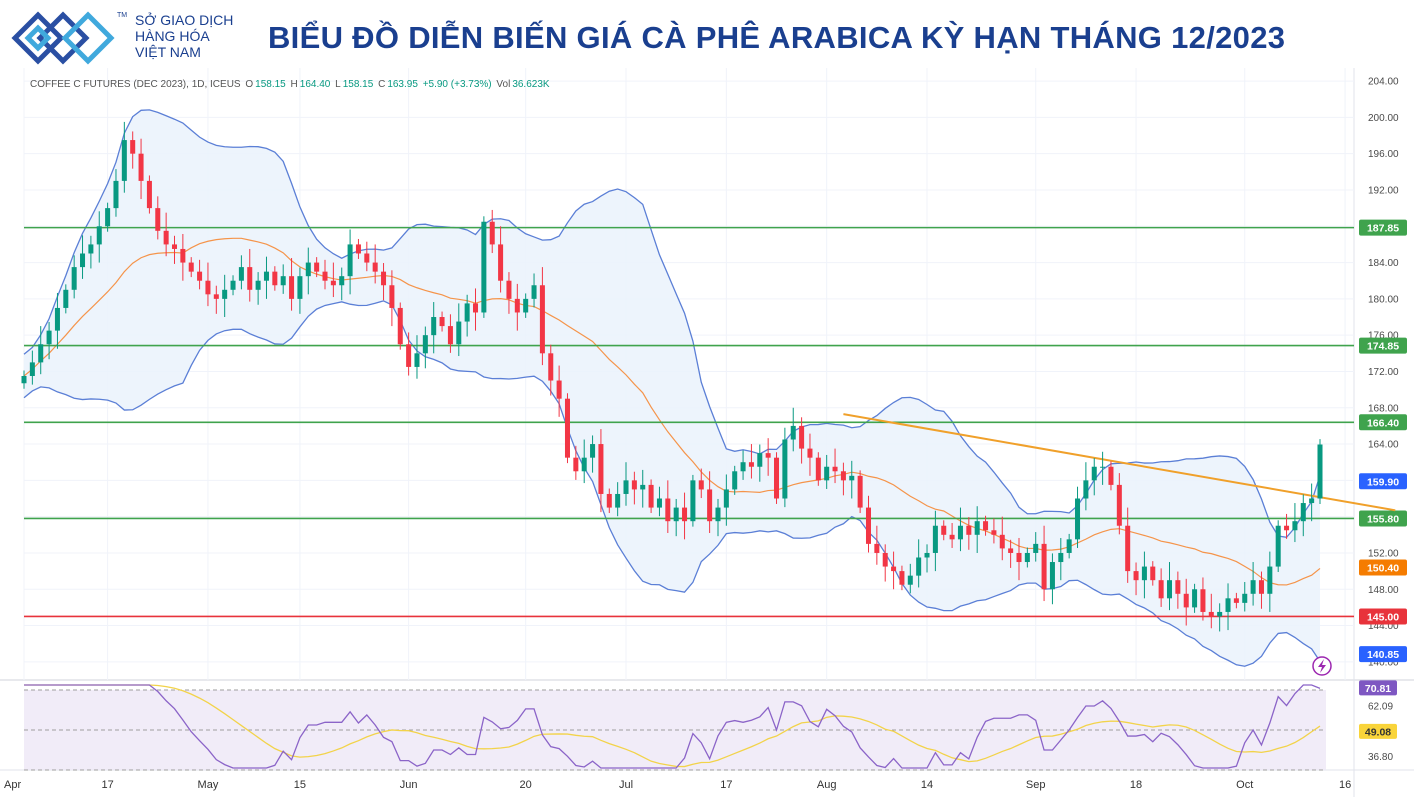 This screenshot has width=1414, height=797. Describe the element at coordinates (1244, 785) in the screenshot. I see `x-tick-label: Oct` at that location.